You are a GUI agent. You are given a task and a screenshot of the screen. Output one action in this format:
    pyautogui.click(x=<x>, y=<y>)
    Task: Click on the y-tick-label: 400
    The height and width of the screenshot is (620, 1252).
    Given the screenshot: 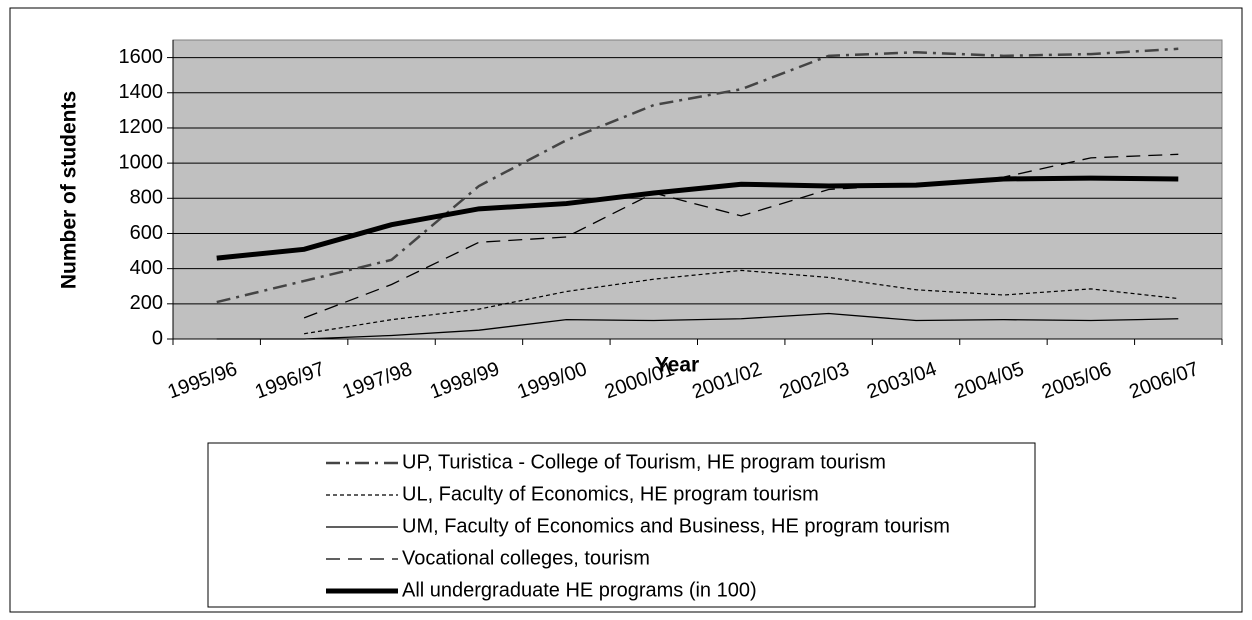 What is the action you would take?
    pyautogui.click(x=146, y=268)
    